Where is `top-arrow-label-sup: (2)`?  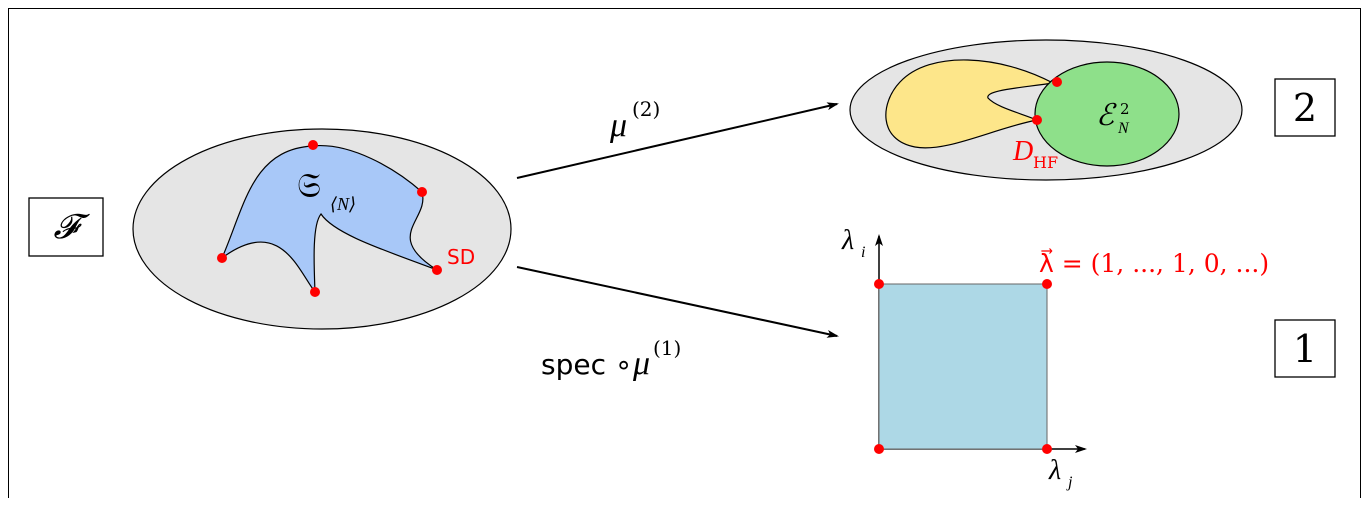
top-arrow-label-sup: (2) is located at coordinates (646, 109).